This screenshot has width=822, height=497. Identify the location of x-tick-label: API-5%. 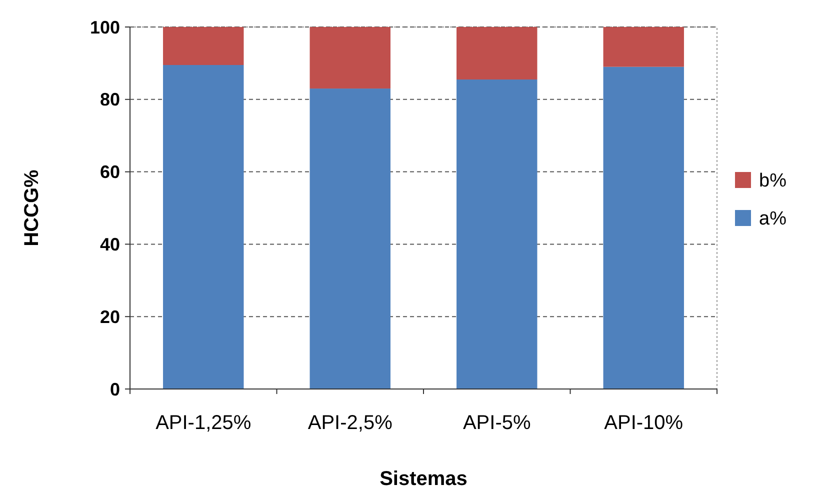
(496, 423).